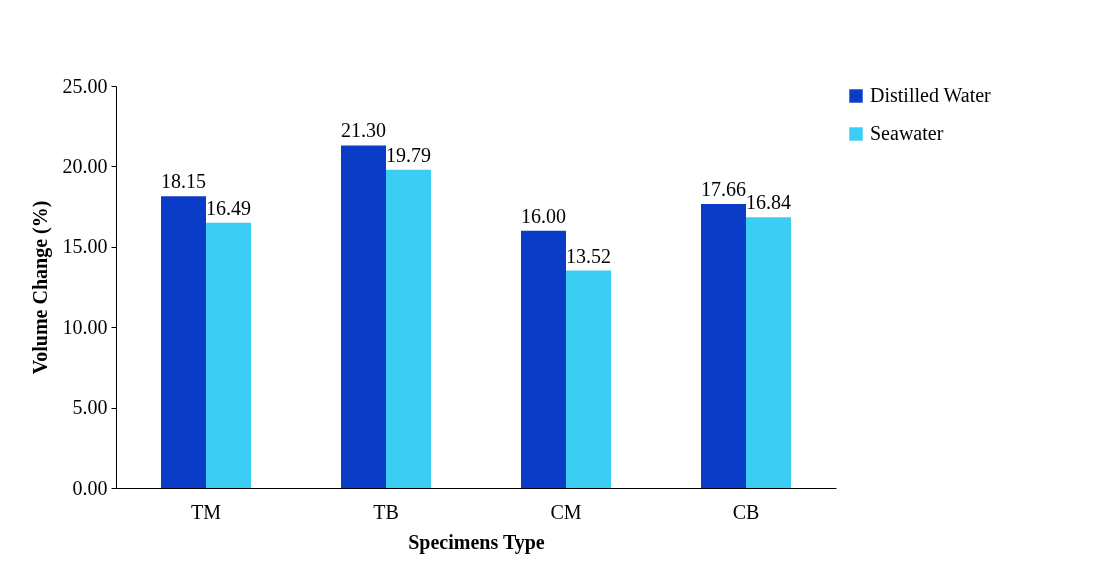 Image resolution: width=1100 pixels, height=567 pixels. I want to click on data-label: 16.84, so click(768, 202).